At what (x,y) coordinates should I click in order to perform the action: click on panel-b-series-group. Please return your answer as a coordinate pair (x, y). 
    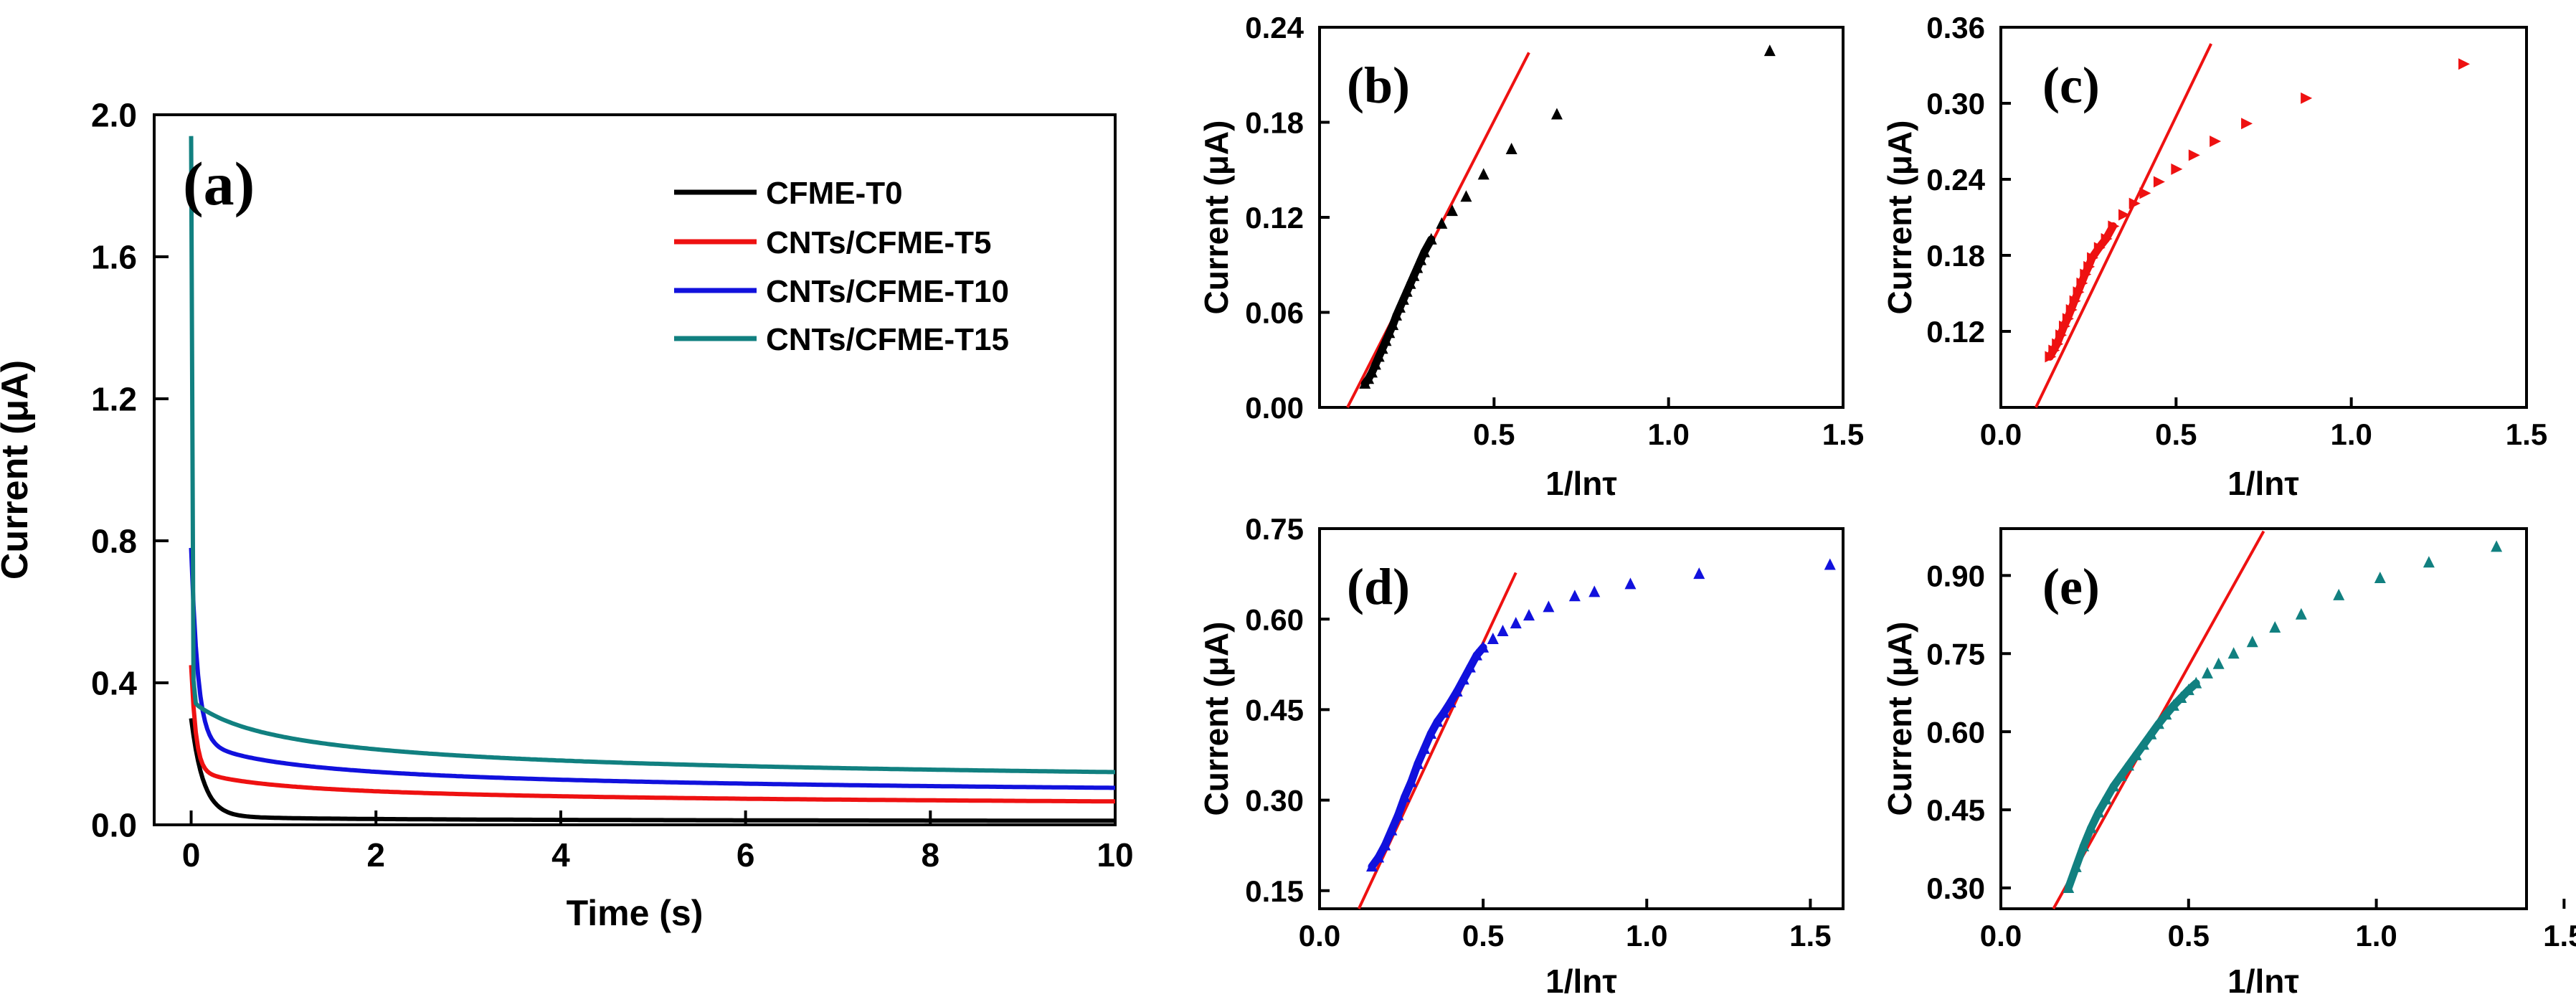
    Looking at the image, I should click on (1561, 226).